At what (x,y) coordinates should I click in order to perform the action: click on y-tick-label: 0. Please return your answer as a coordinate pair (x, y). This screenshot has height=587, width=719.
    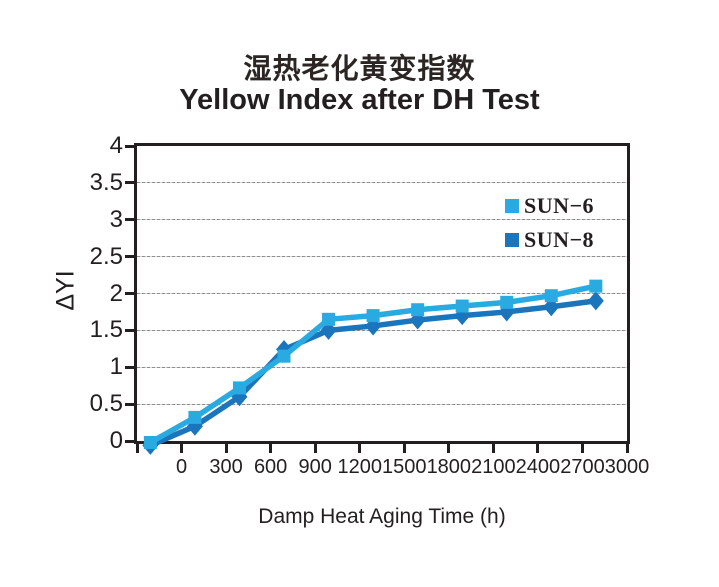
    Looking at the image, I should click on (116, 440).